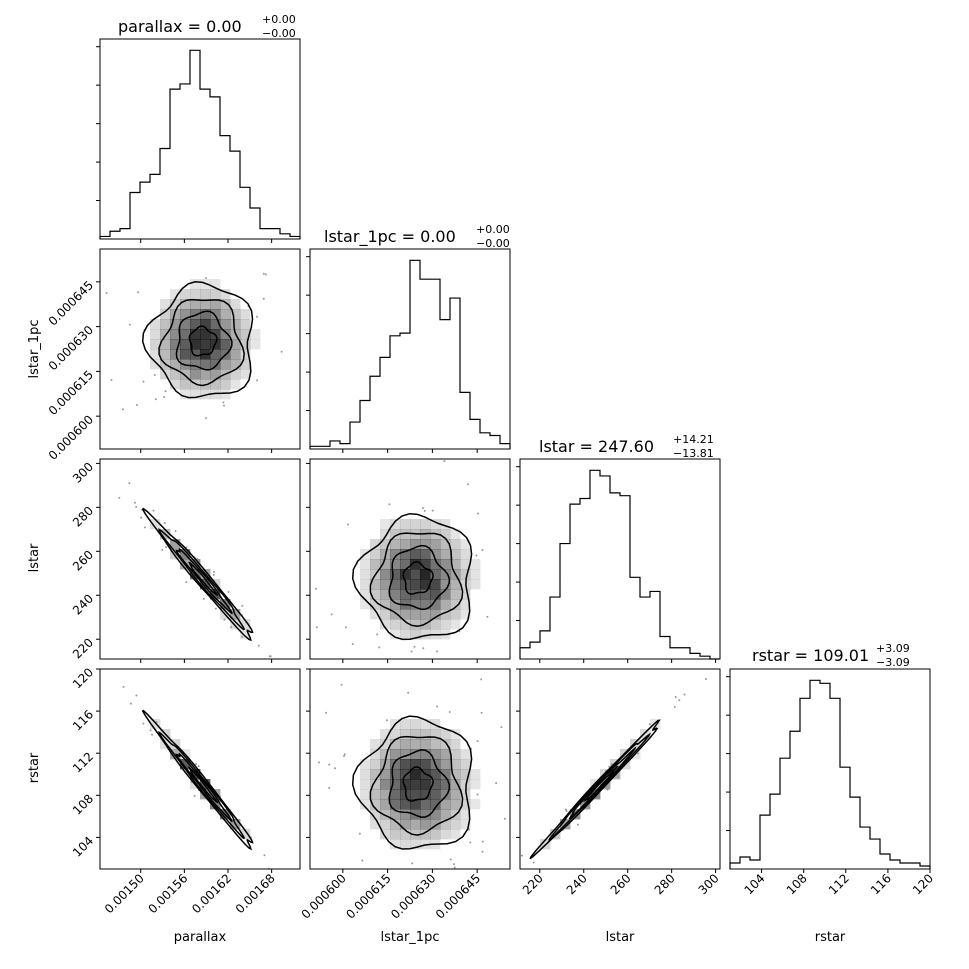  Describe the element at coordinates (83, 648) in the screenshot. I see `y-tick-label-lstar: 220` at that location.